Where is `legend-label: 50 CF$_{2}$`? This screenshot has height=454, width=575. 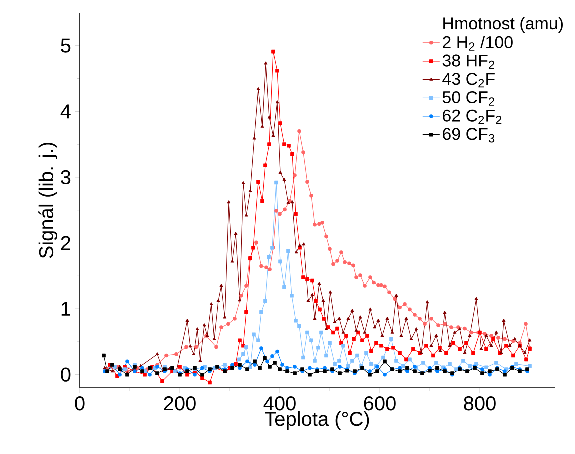
legend-label: 50 CF$_{2}$ is located at coordinates (468, 98).